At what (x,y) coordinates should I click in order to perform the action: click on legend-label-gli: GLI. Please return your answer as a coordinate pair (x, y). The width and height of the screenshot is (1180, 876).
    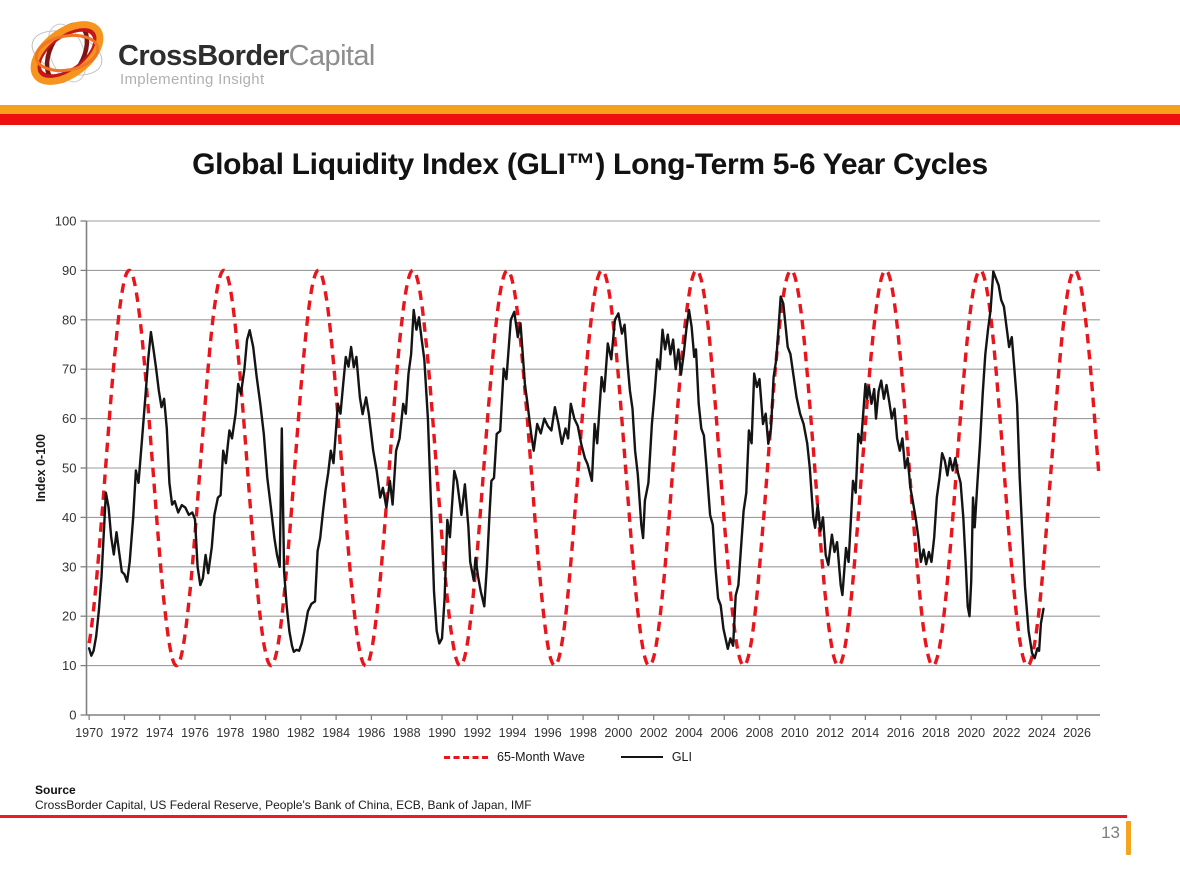
    Looking at the image, I should click on (681, 757).